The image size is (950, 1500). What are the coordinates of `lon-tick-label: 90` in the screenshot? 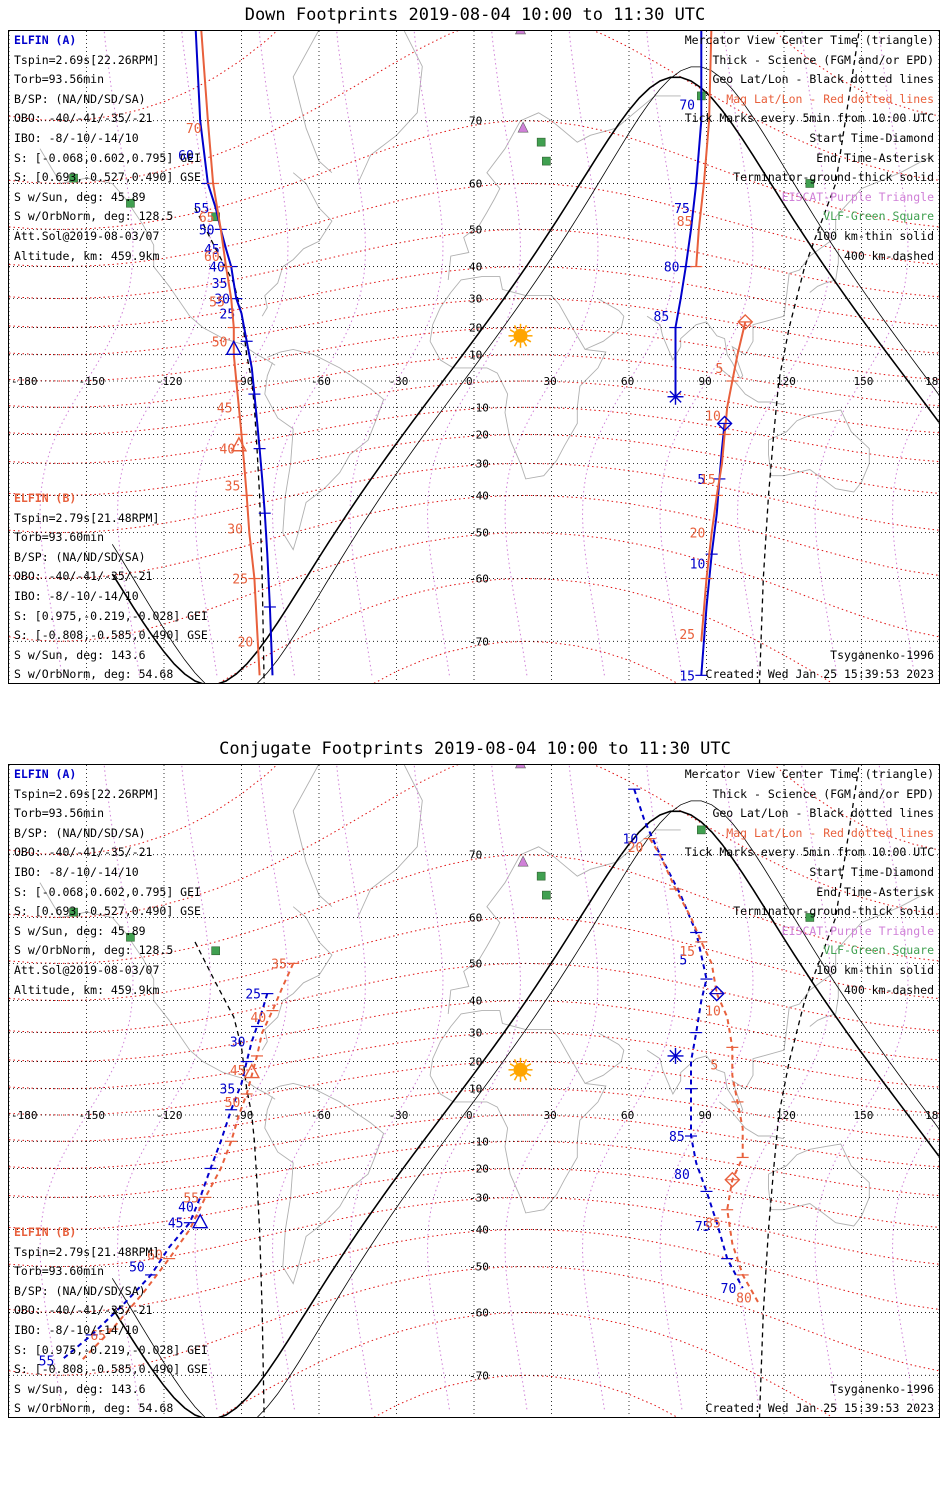 It's located at (705, 381).